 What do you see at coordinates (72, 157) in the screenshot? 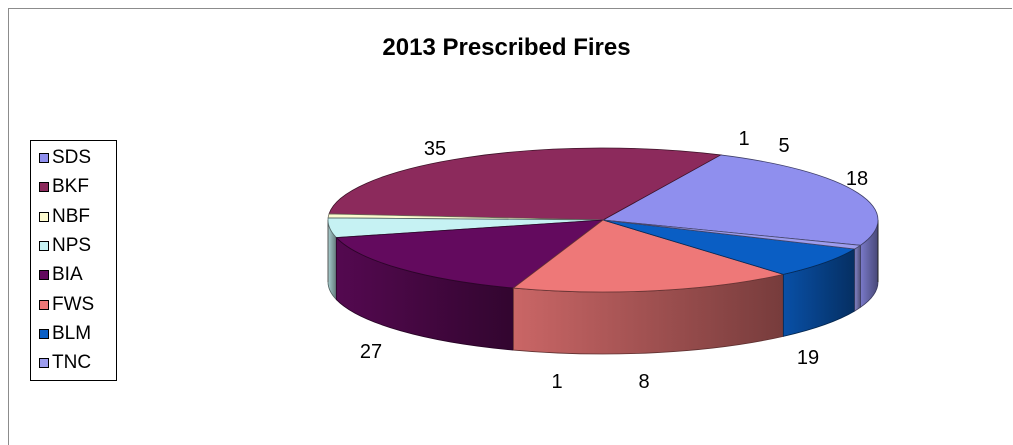
I see `legend-label: SDS` at bounding box center [72, 157].